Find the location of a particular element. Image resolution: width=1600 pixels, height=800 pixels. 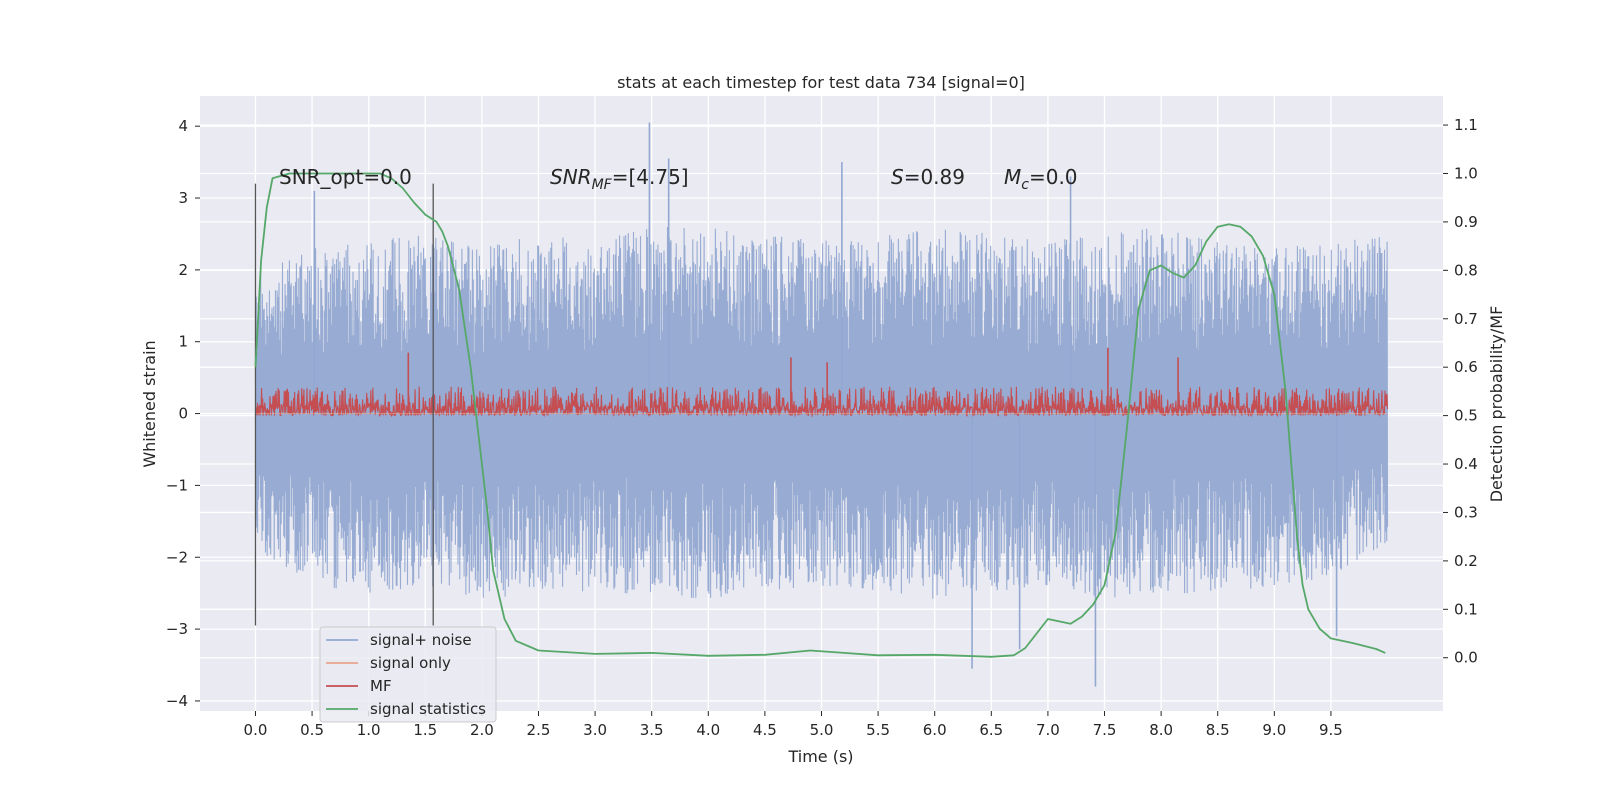

y-tick-label: 1 is located at coordinates (183, 342).